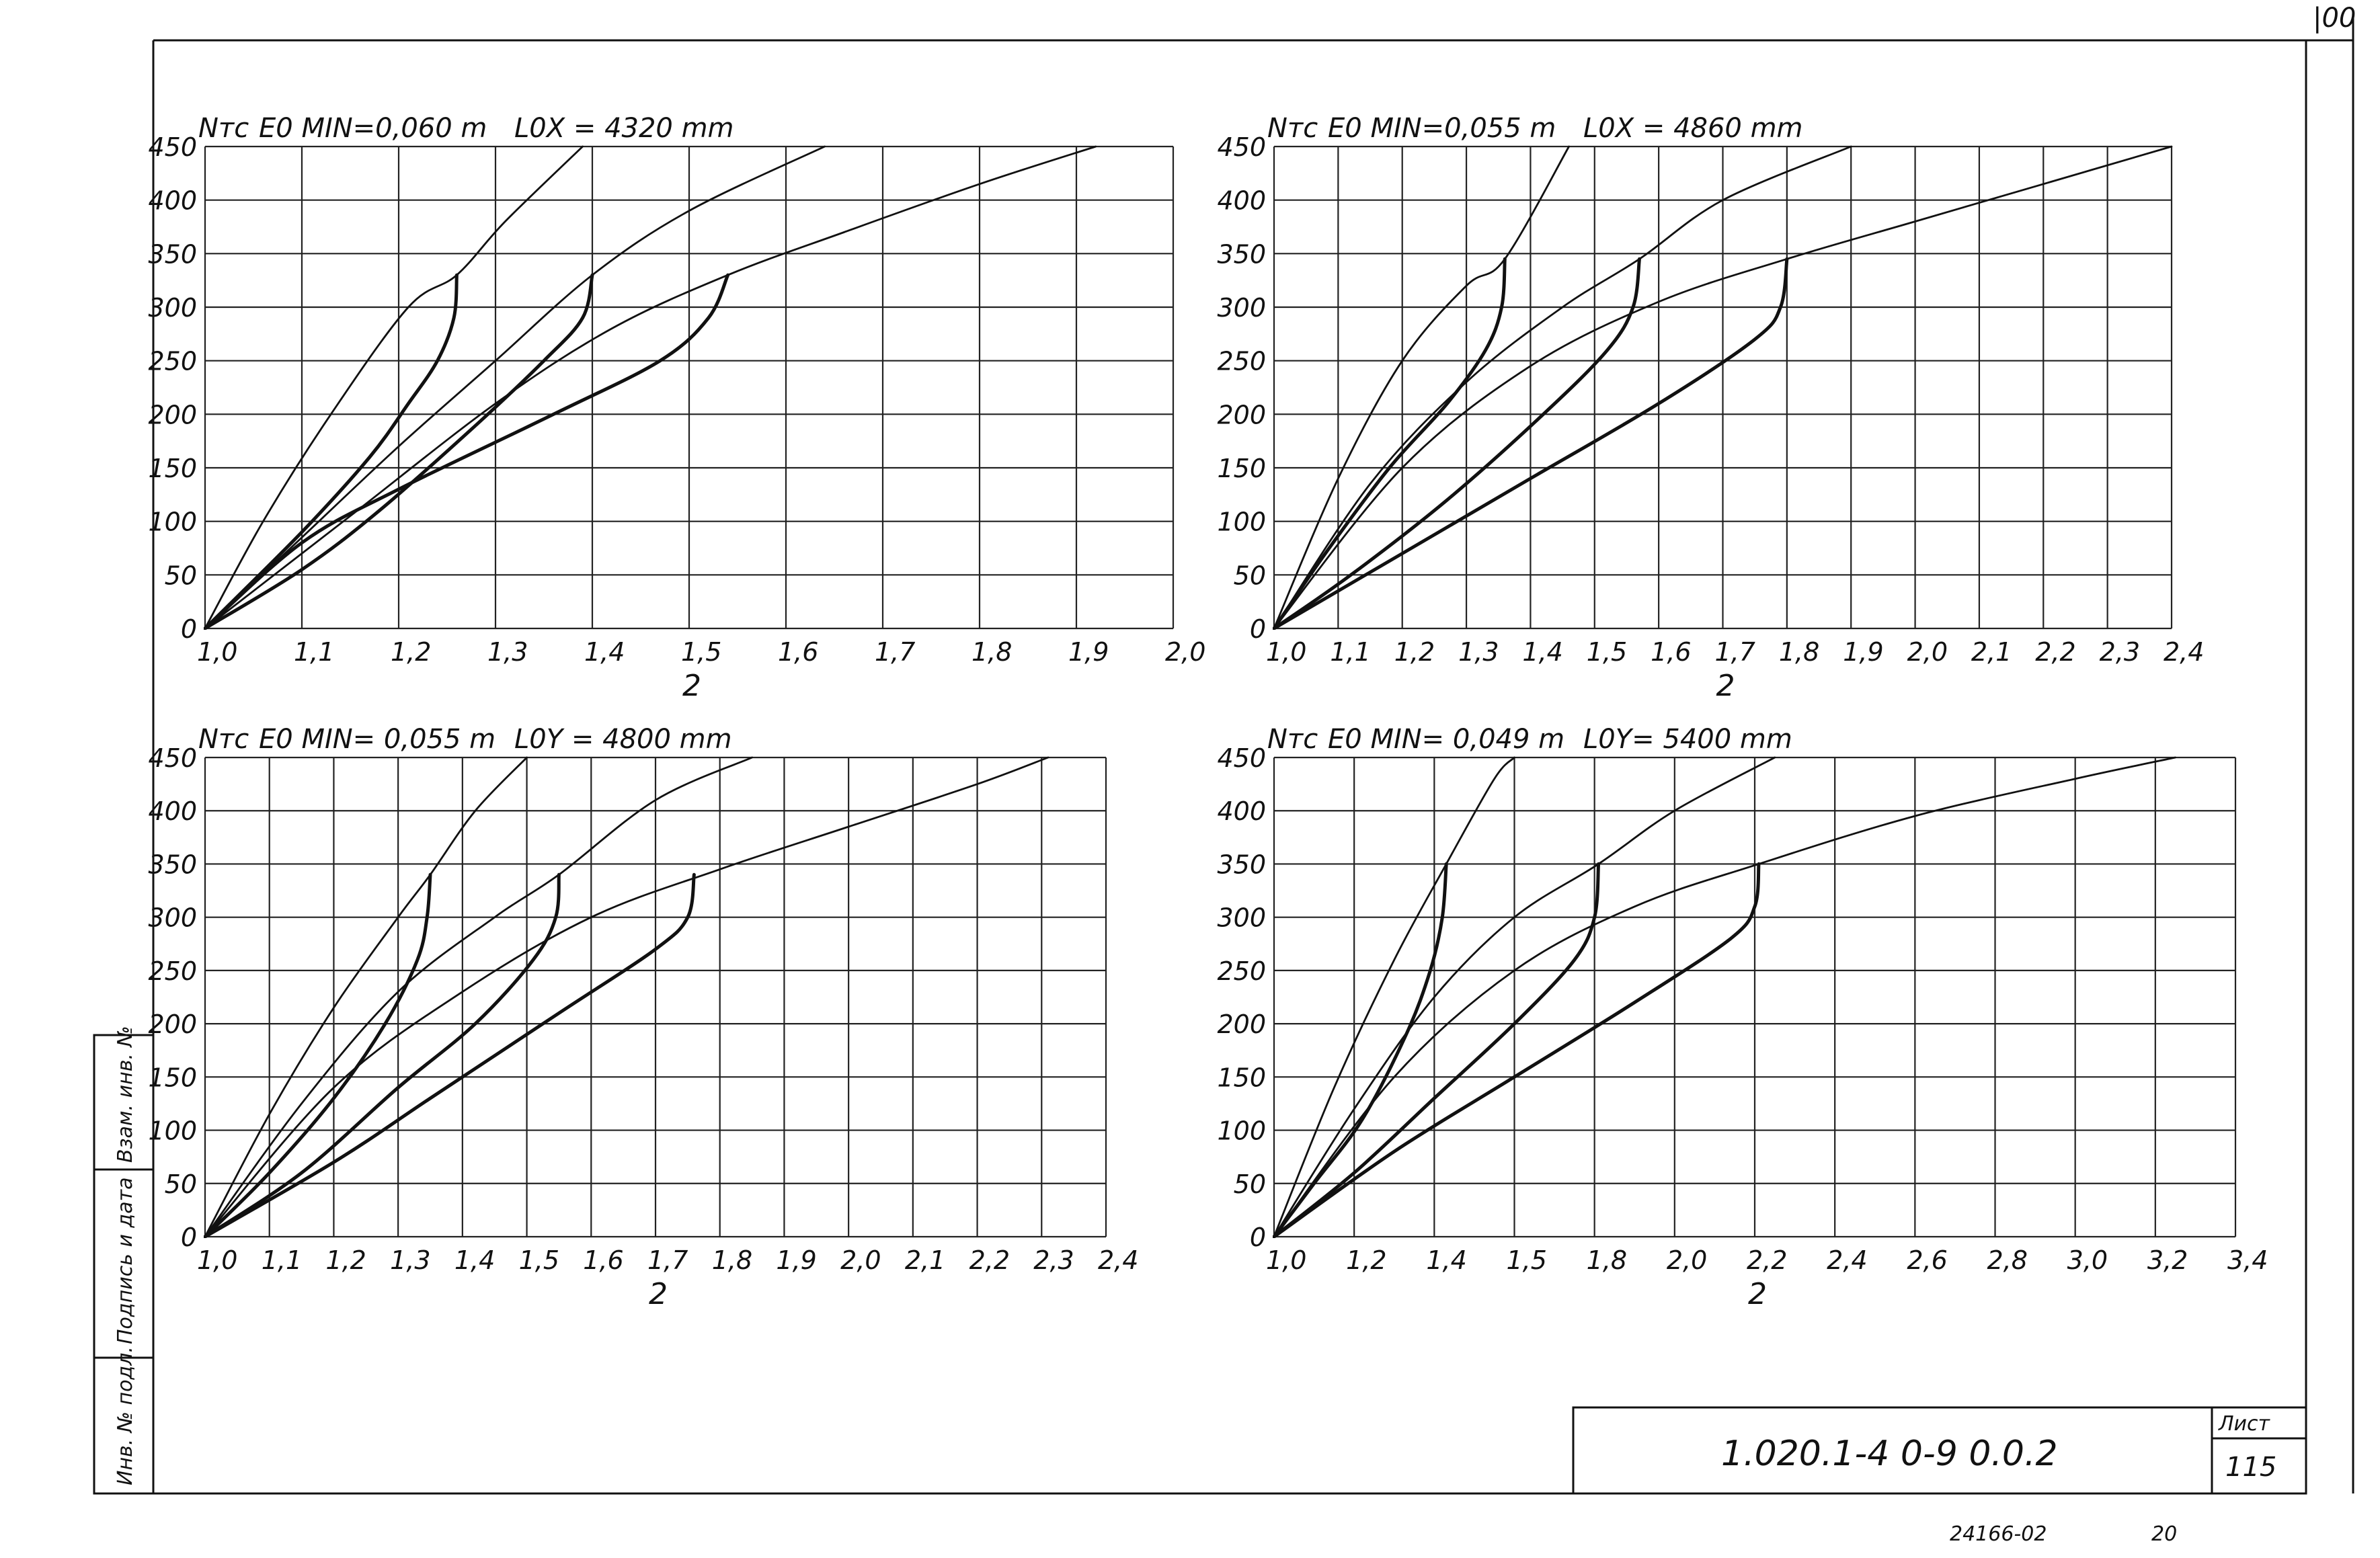  I want to click on chart-title-left: E0 MIN=0,055 m, so click(1442, 128).